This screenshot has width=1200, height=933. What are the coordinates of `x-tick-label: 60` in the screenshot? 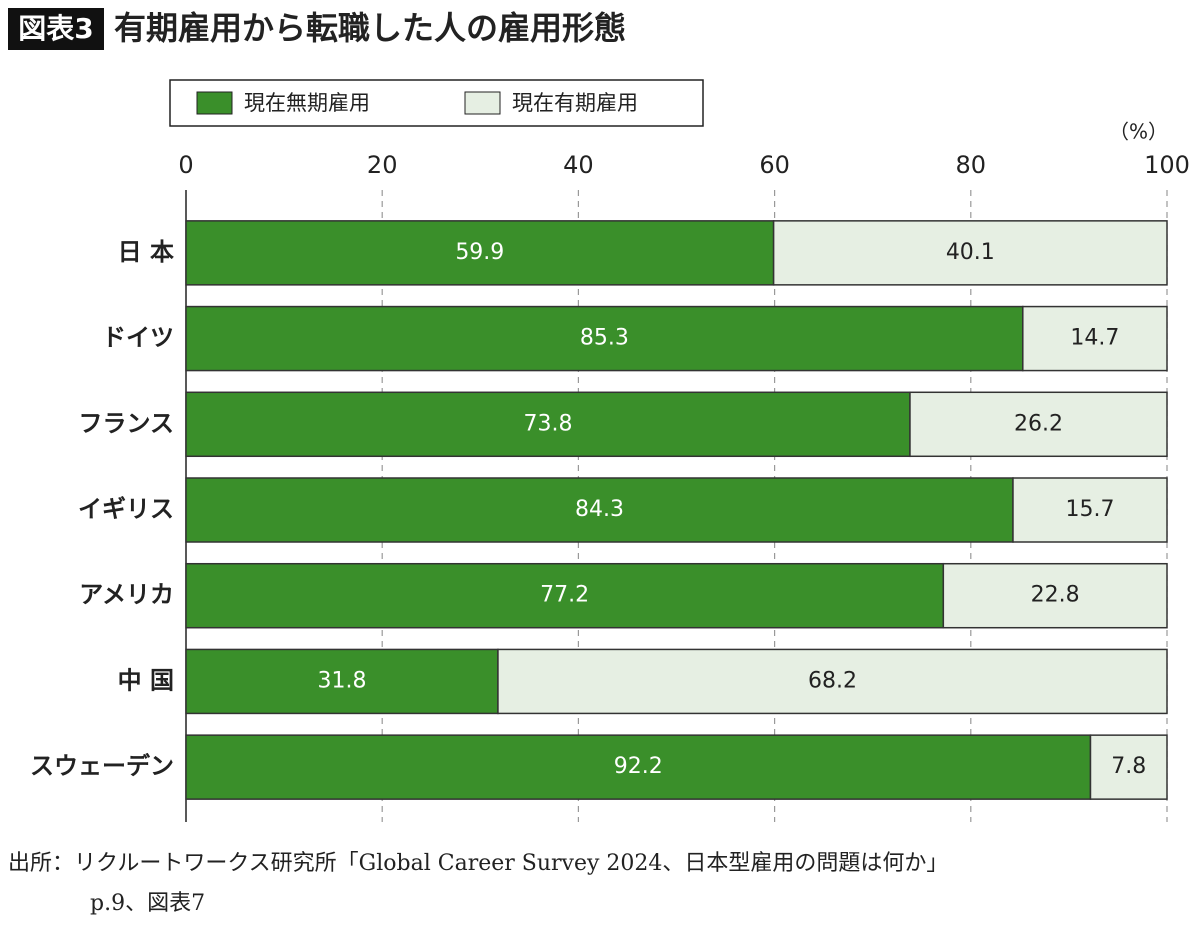 It's located at (774, 165).